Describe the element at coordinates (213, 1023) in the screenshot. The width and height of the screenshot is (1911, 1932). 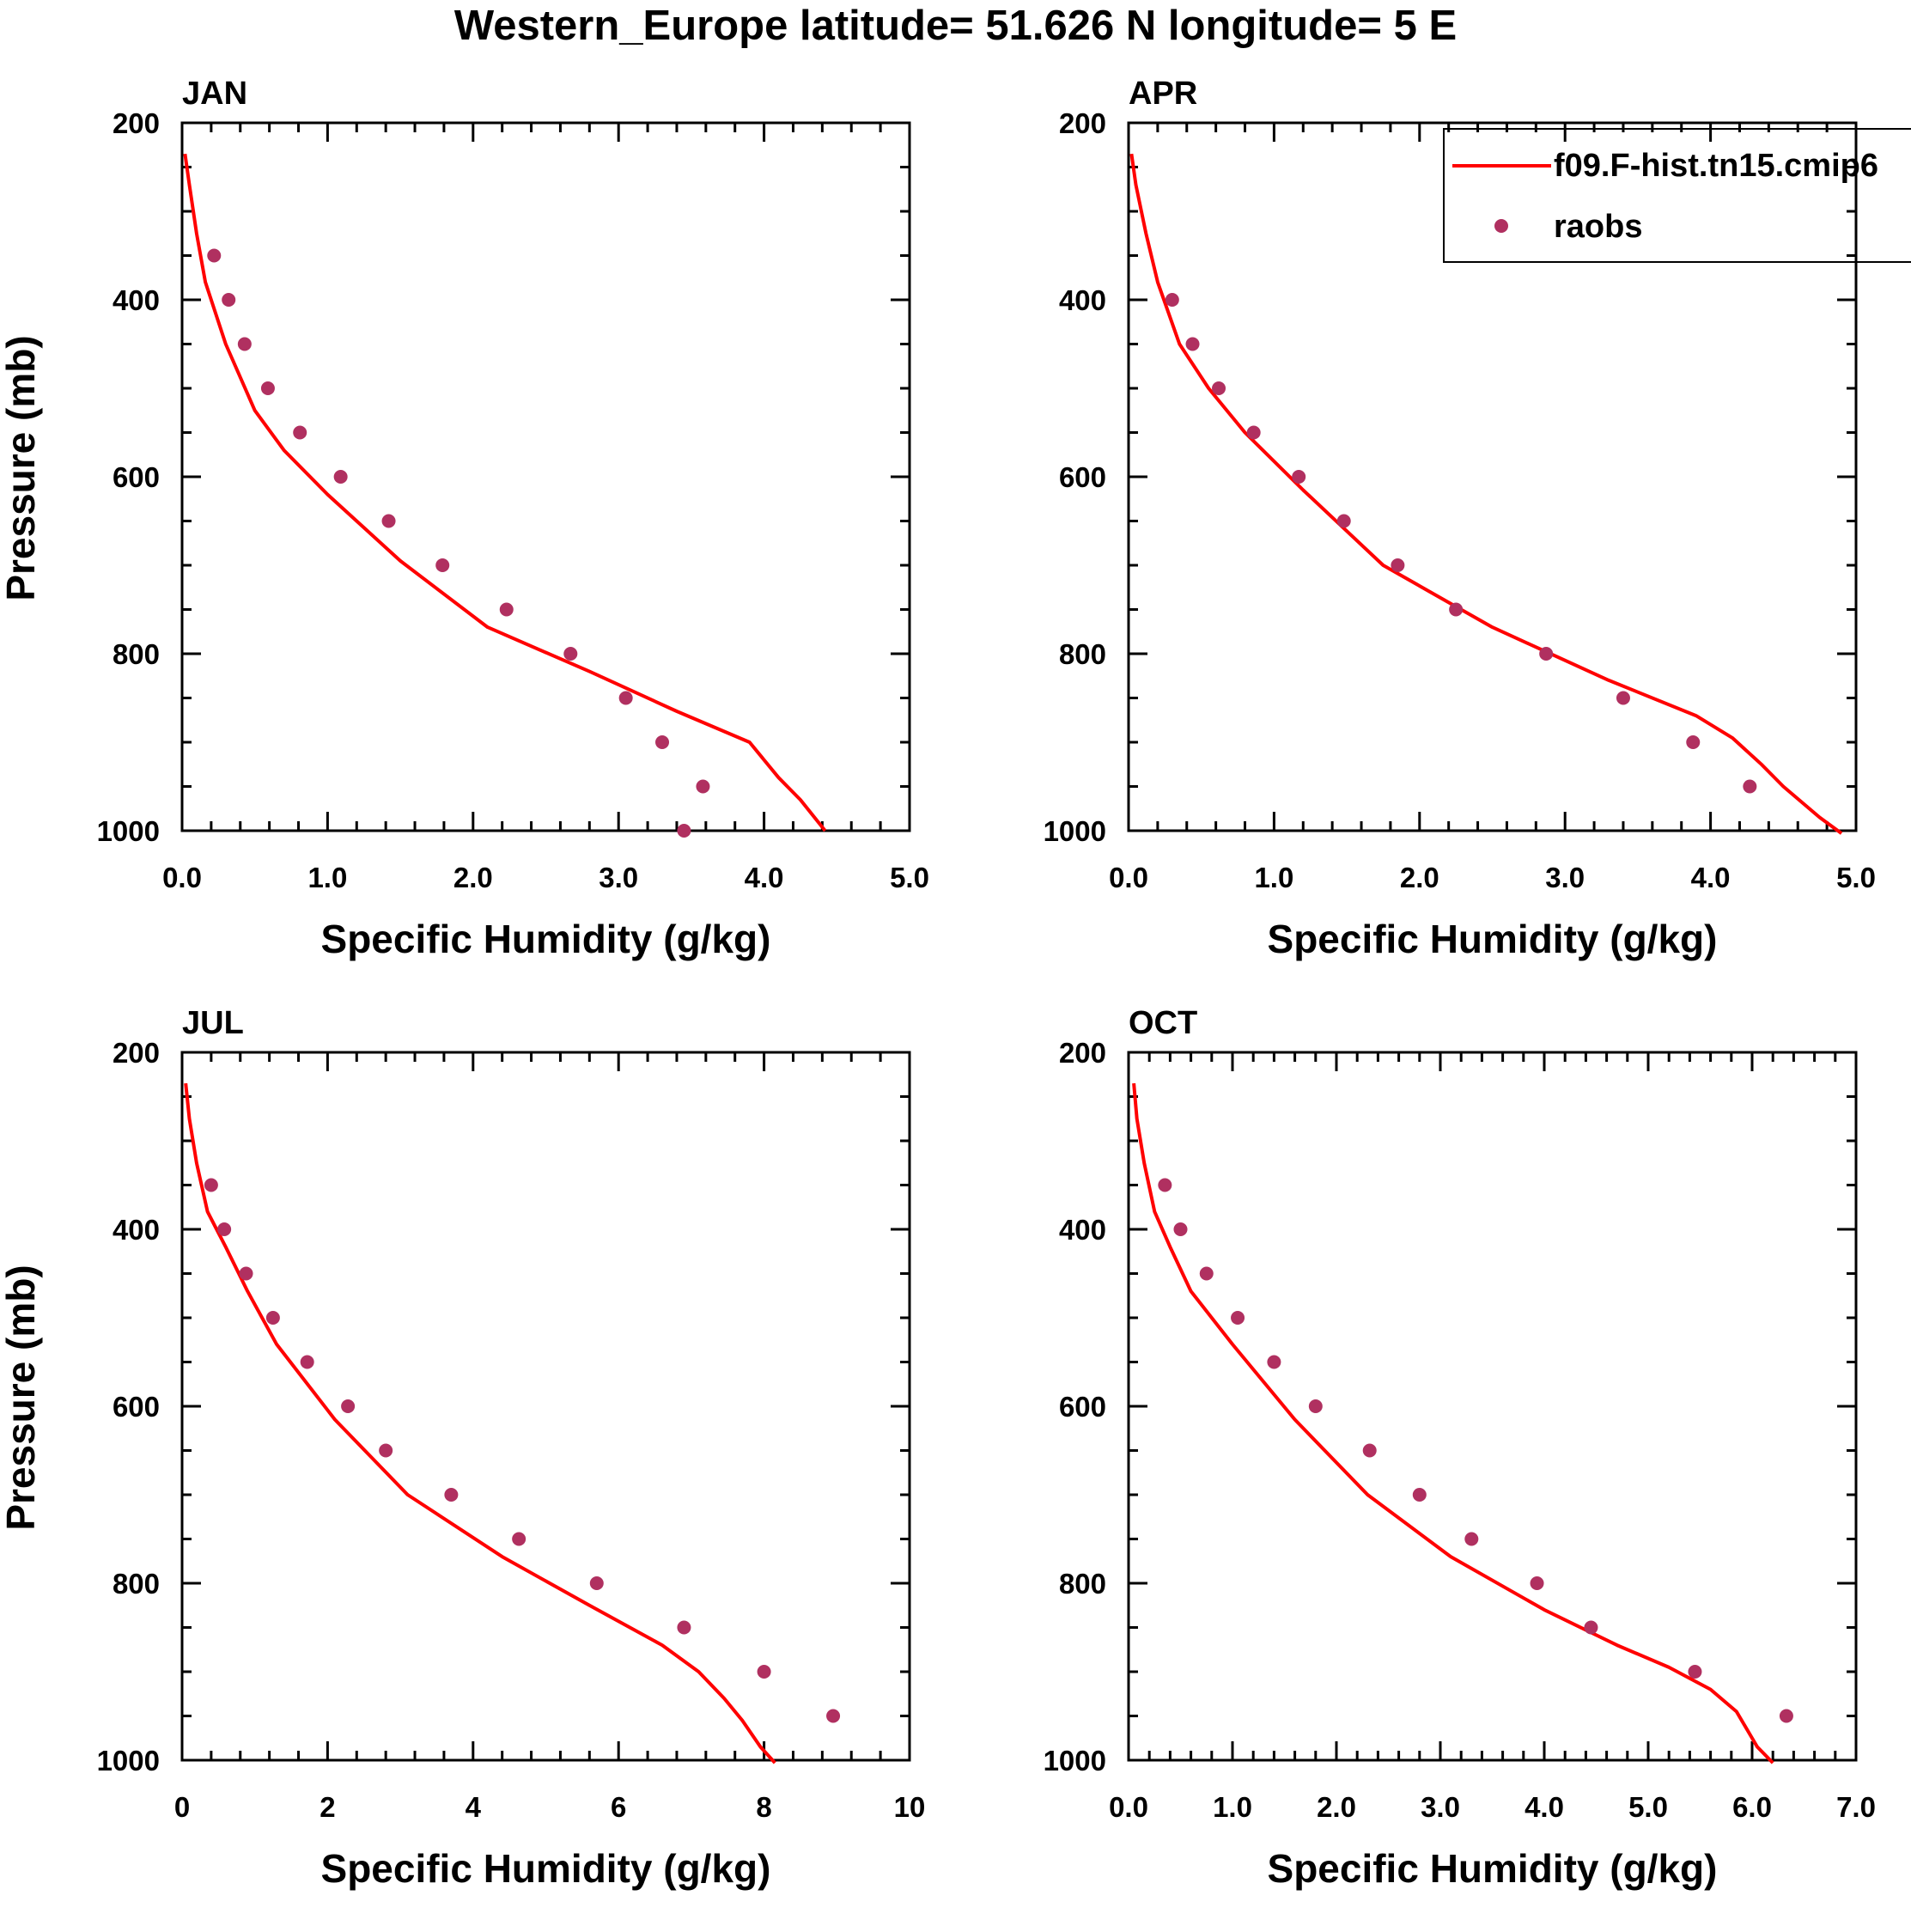
I see `panel-title: JUL` at that location.